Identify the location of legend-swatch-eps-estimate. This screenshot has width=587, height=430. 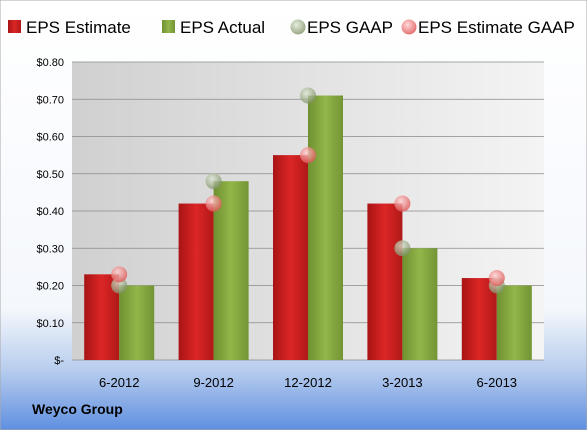
(14, 26).